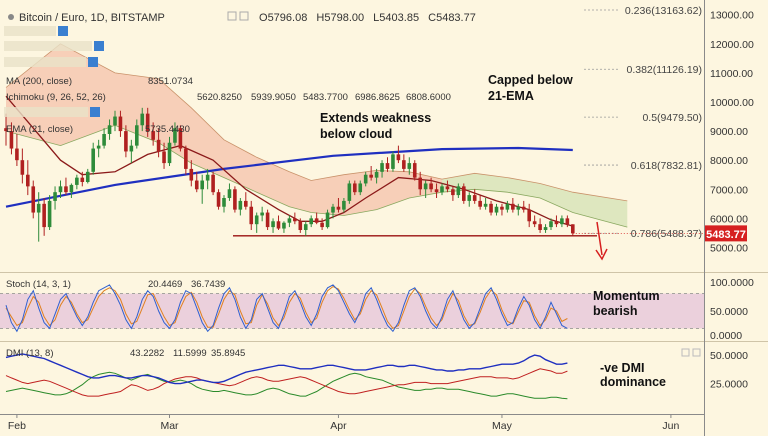 The width and height of the screenshot is (768, 436). What do you see at coordinates (375, 118) in the screenshot?
I see `svg-text: Extends weakness` at bounding box center [375, 118].